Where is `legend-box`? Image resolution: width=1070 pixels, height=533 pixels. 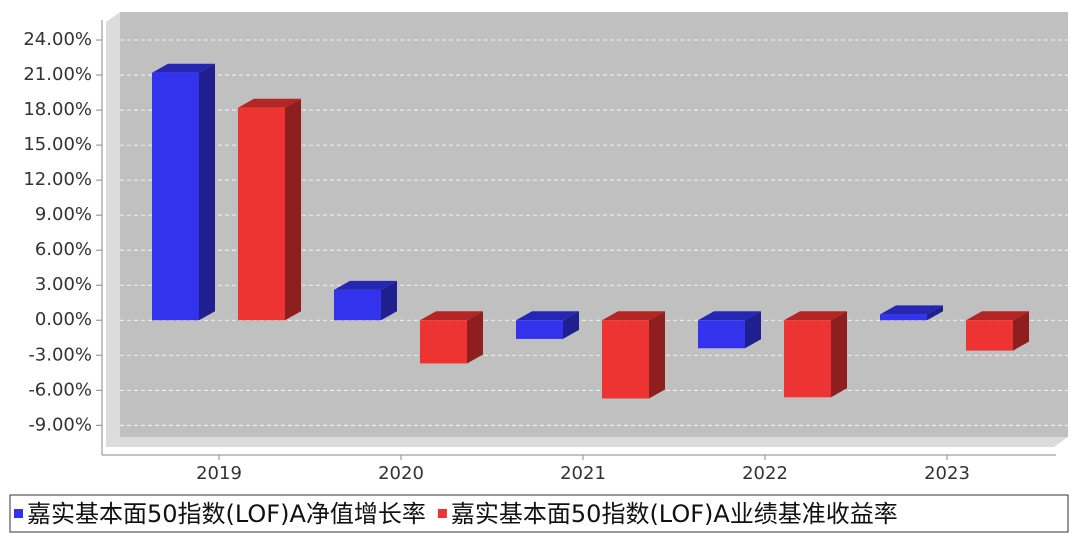 legend-box is located at coordinates (539, 513).